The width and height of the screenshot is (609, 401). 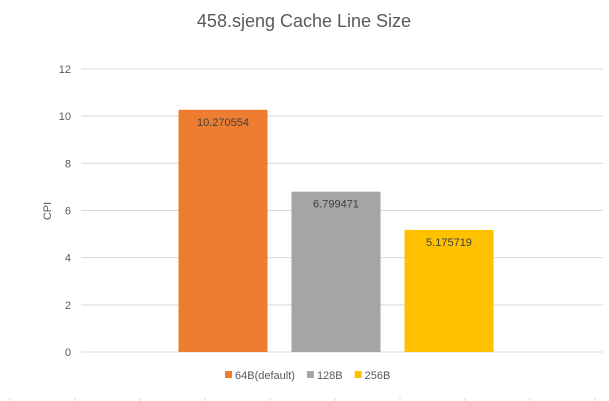 What do you see at coordinates (65, 70) in the screenshot?
I see `y-tick-label: 12` at bounding box center [65, 70].